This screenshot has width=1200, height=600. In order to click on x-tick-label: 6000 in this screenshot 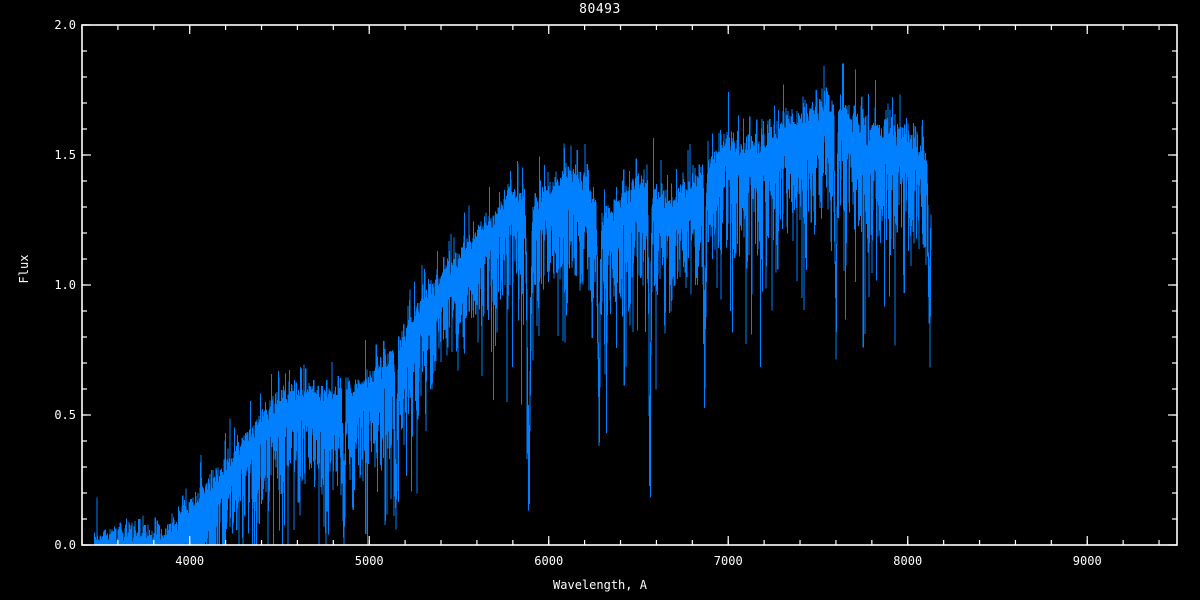, I will do `click(549, 561)`.